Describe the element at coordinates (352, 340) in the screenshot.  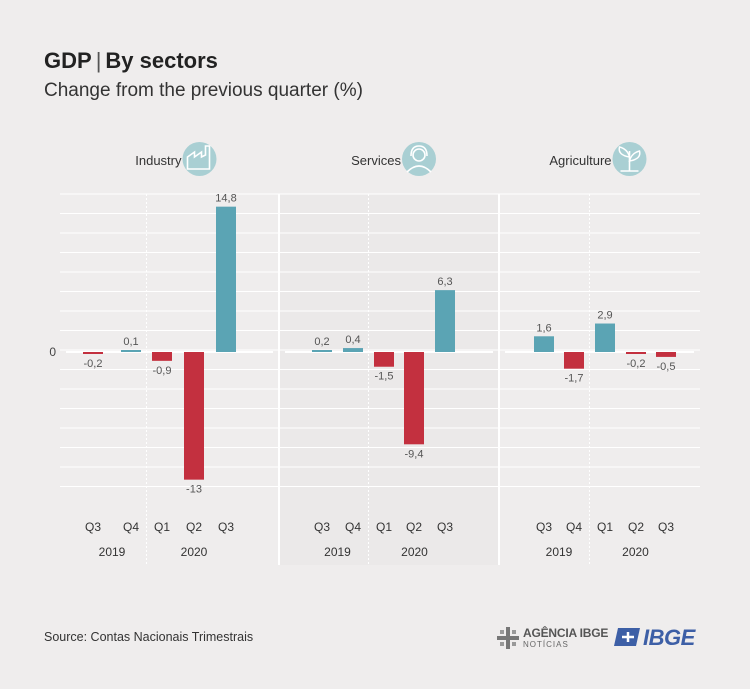
I see `services-value-label: 0,4` at that location.